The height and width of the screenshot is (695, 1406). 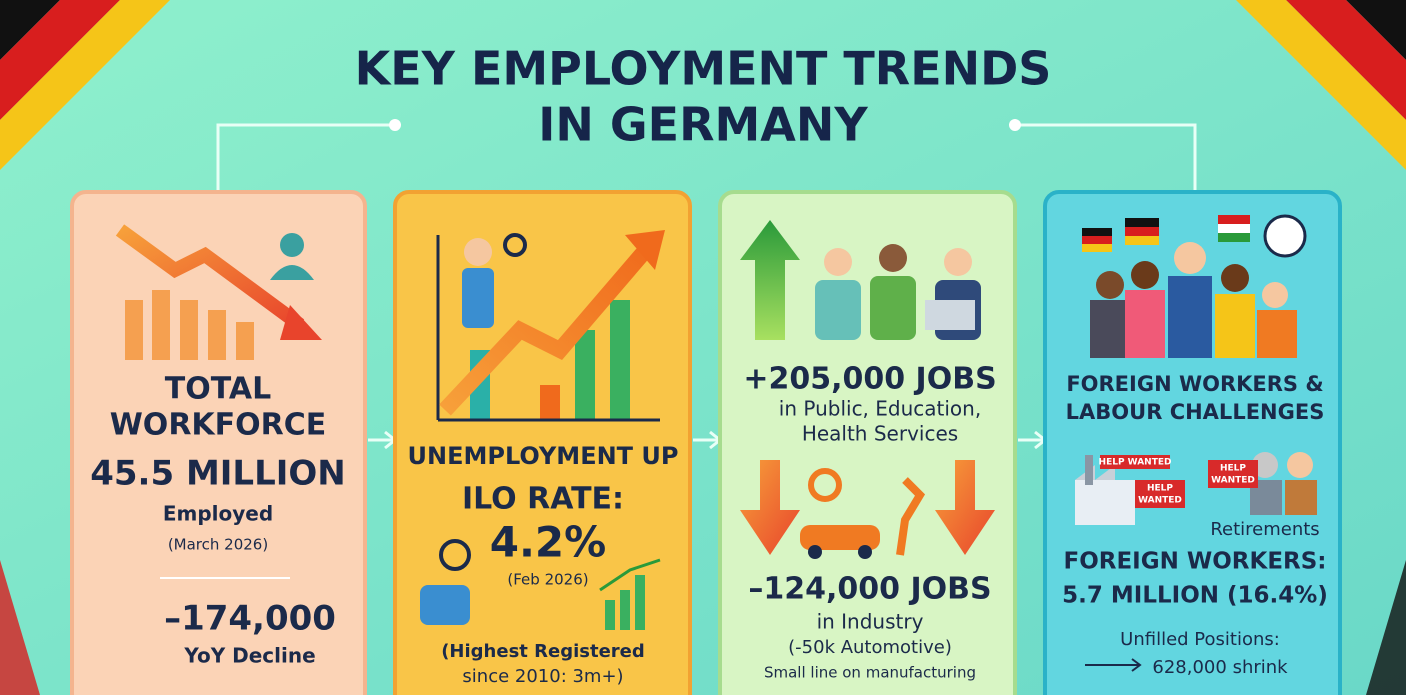 I want to click on change-label: YoY Decline, so click(x=249, y=656).